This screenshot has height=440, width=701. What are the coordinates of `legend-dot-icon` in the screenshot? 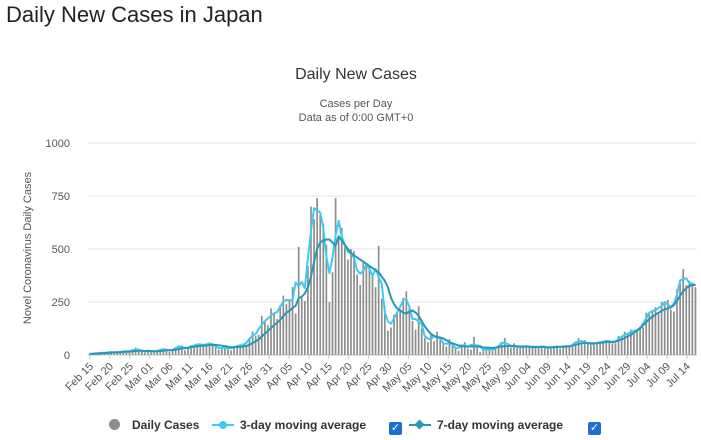 It's located at (115, 425).